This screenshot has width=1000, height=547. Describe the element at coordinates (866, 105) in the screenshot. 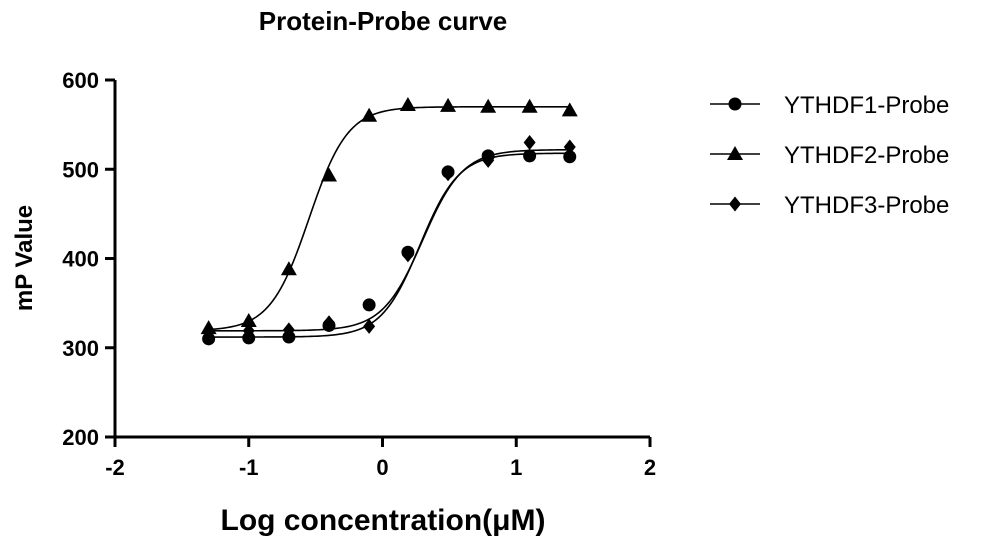

I see `legend-label: YTHDF1-Probe` at that location.